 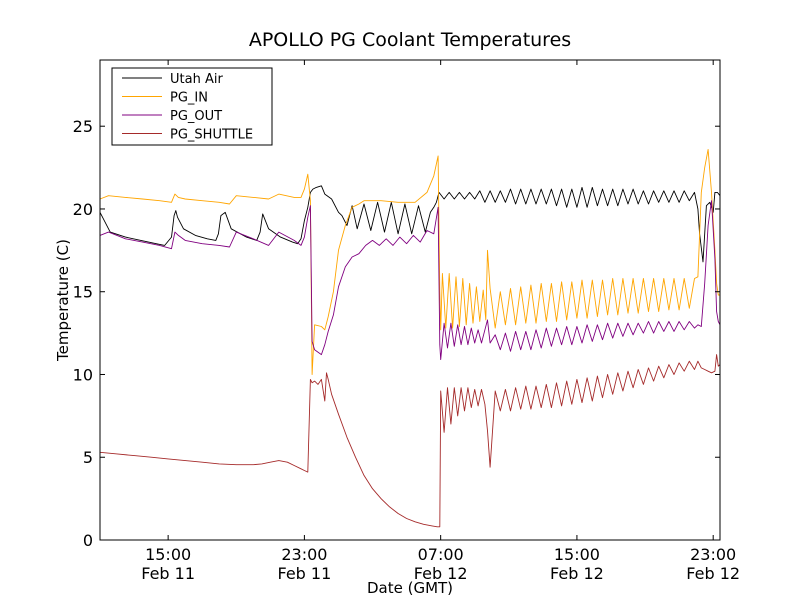 What do you see at coordinates (83, 209) in the screenshot?
I see `y-tick-label: 20` at bounding box center [83, 209].